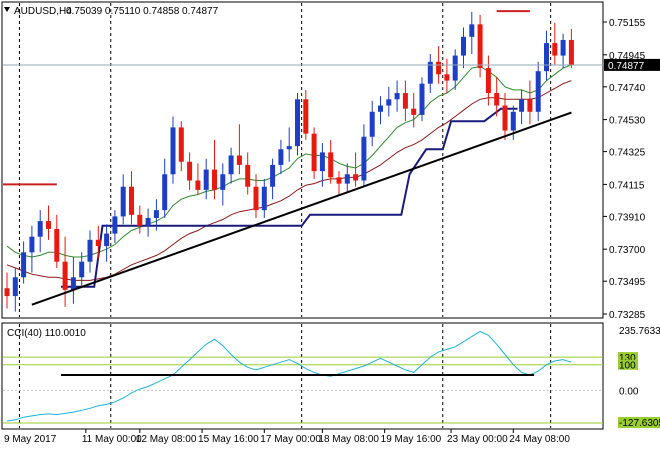 The height and width of the screenshot is (450, 660). I want to click on header-symbol: AUDUSD,H4, so click(43, 11).